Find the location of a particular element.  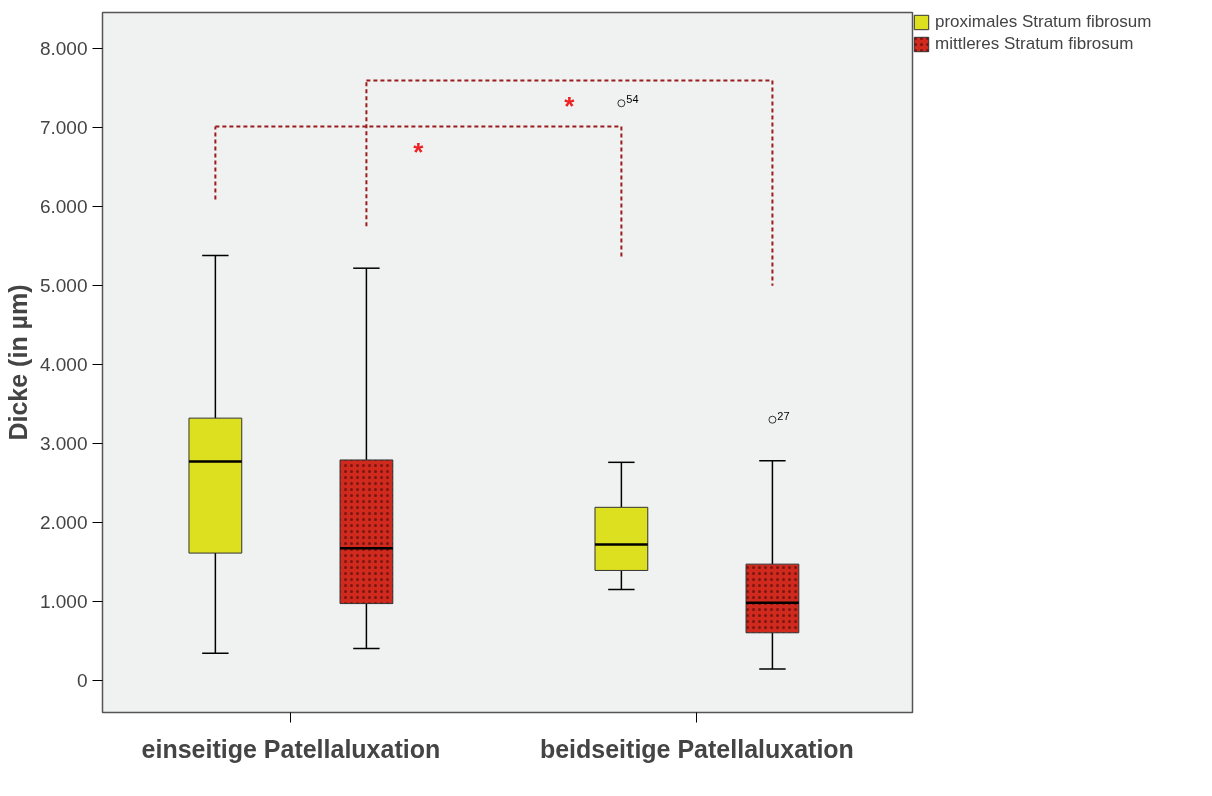

y-tick-label: 5.000 is located at coordinates (63, 286).